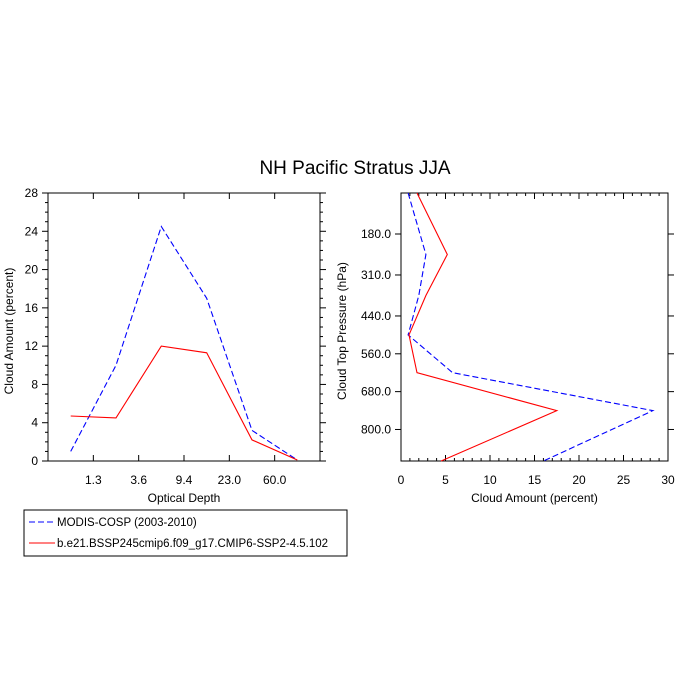 This screenshot has width=700, height=700. I want to click on left-series-model-line, so click(184, 403).